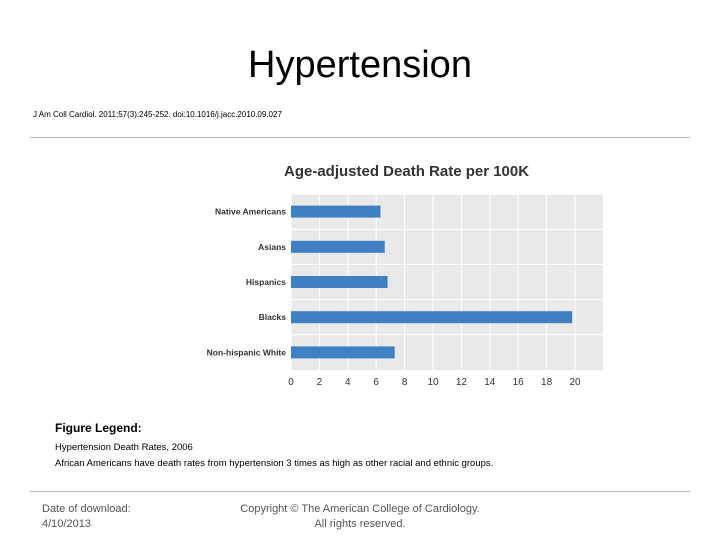 The image size is (720, 540). I want to click on x-tick-label: 20, so click(575, 382).